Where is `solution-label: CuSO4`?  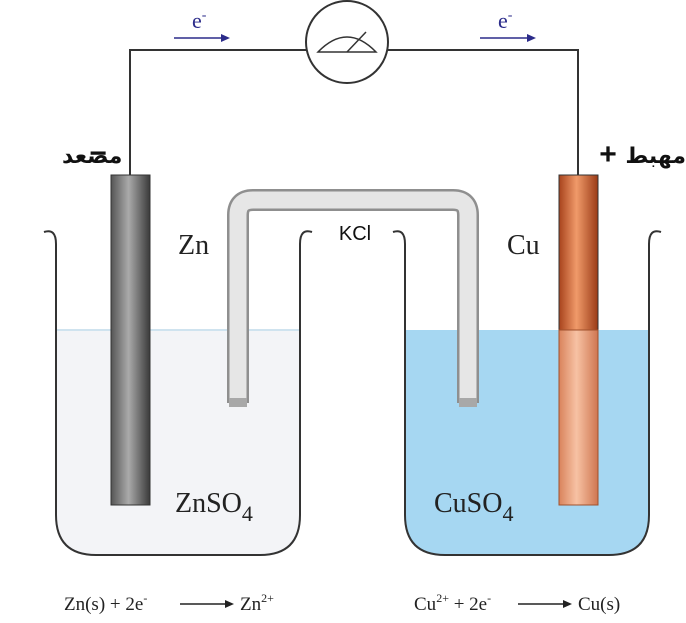
solution-label: CuSO4 is located at coordinates (473, 507).